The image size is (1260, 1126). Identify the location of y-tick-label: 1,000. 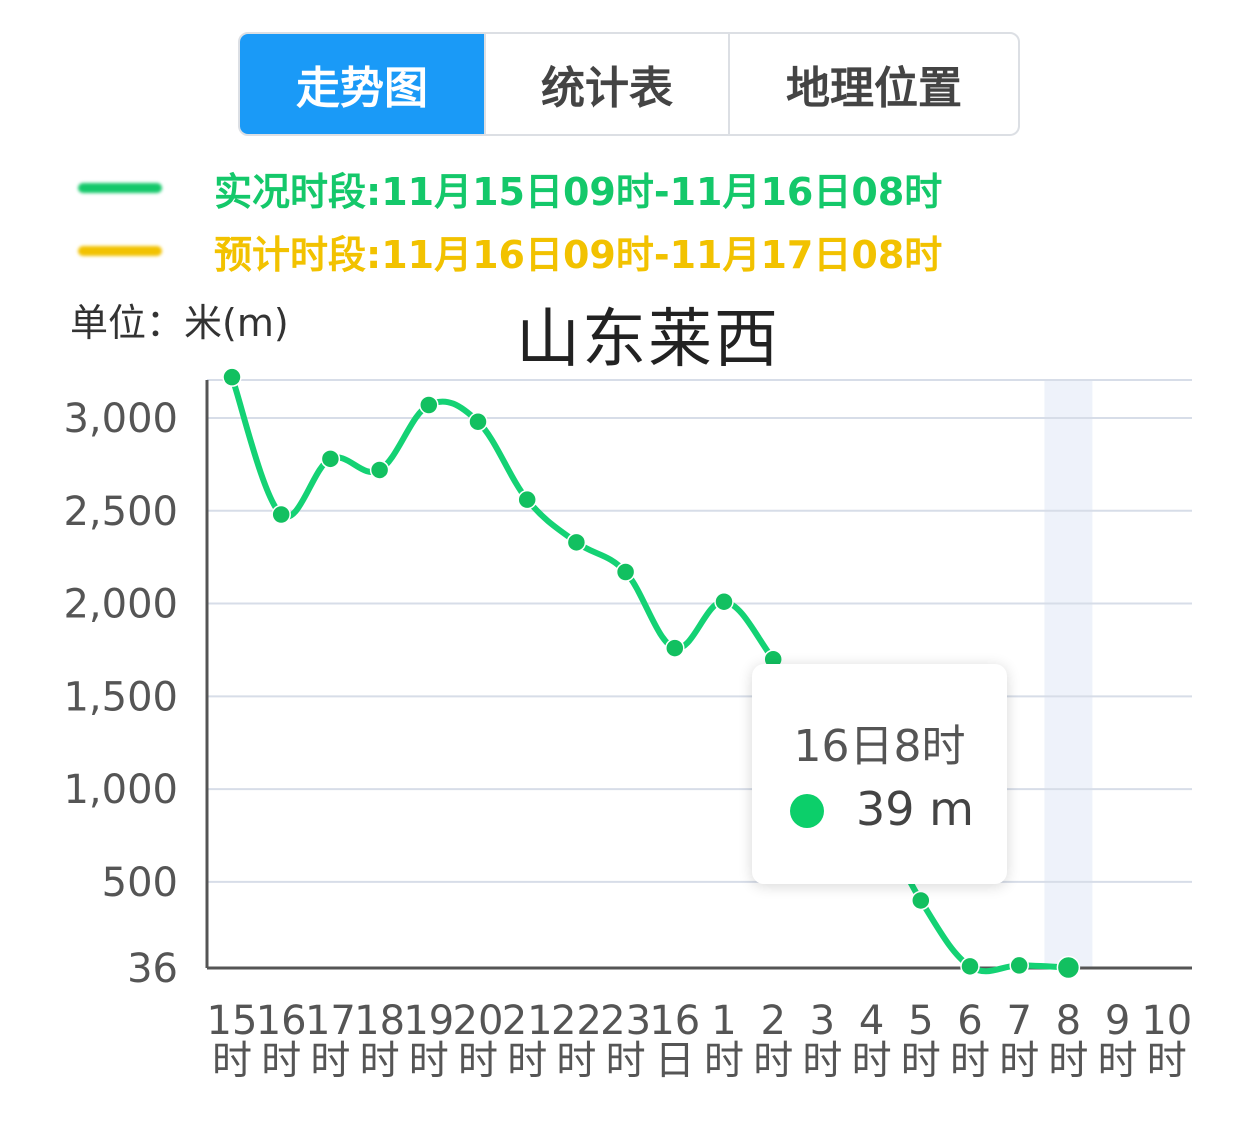
(120, 790).